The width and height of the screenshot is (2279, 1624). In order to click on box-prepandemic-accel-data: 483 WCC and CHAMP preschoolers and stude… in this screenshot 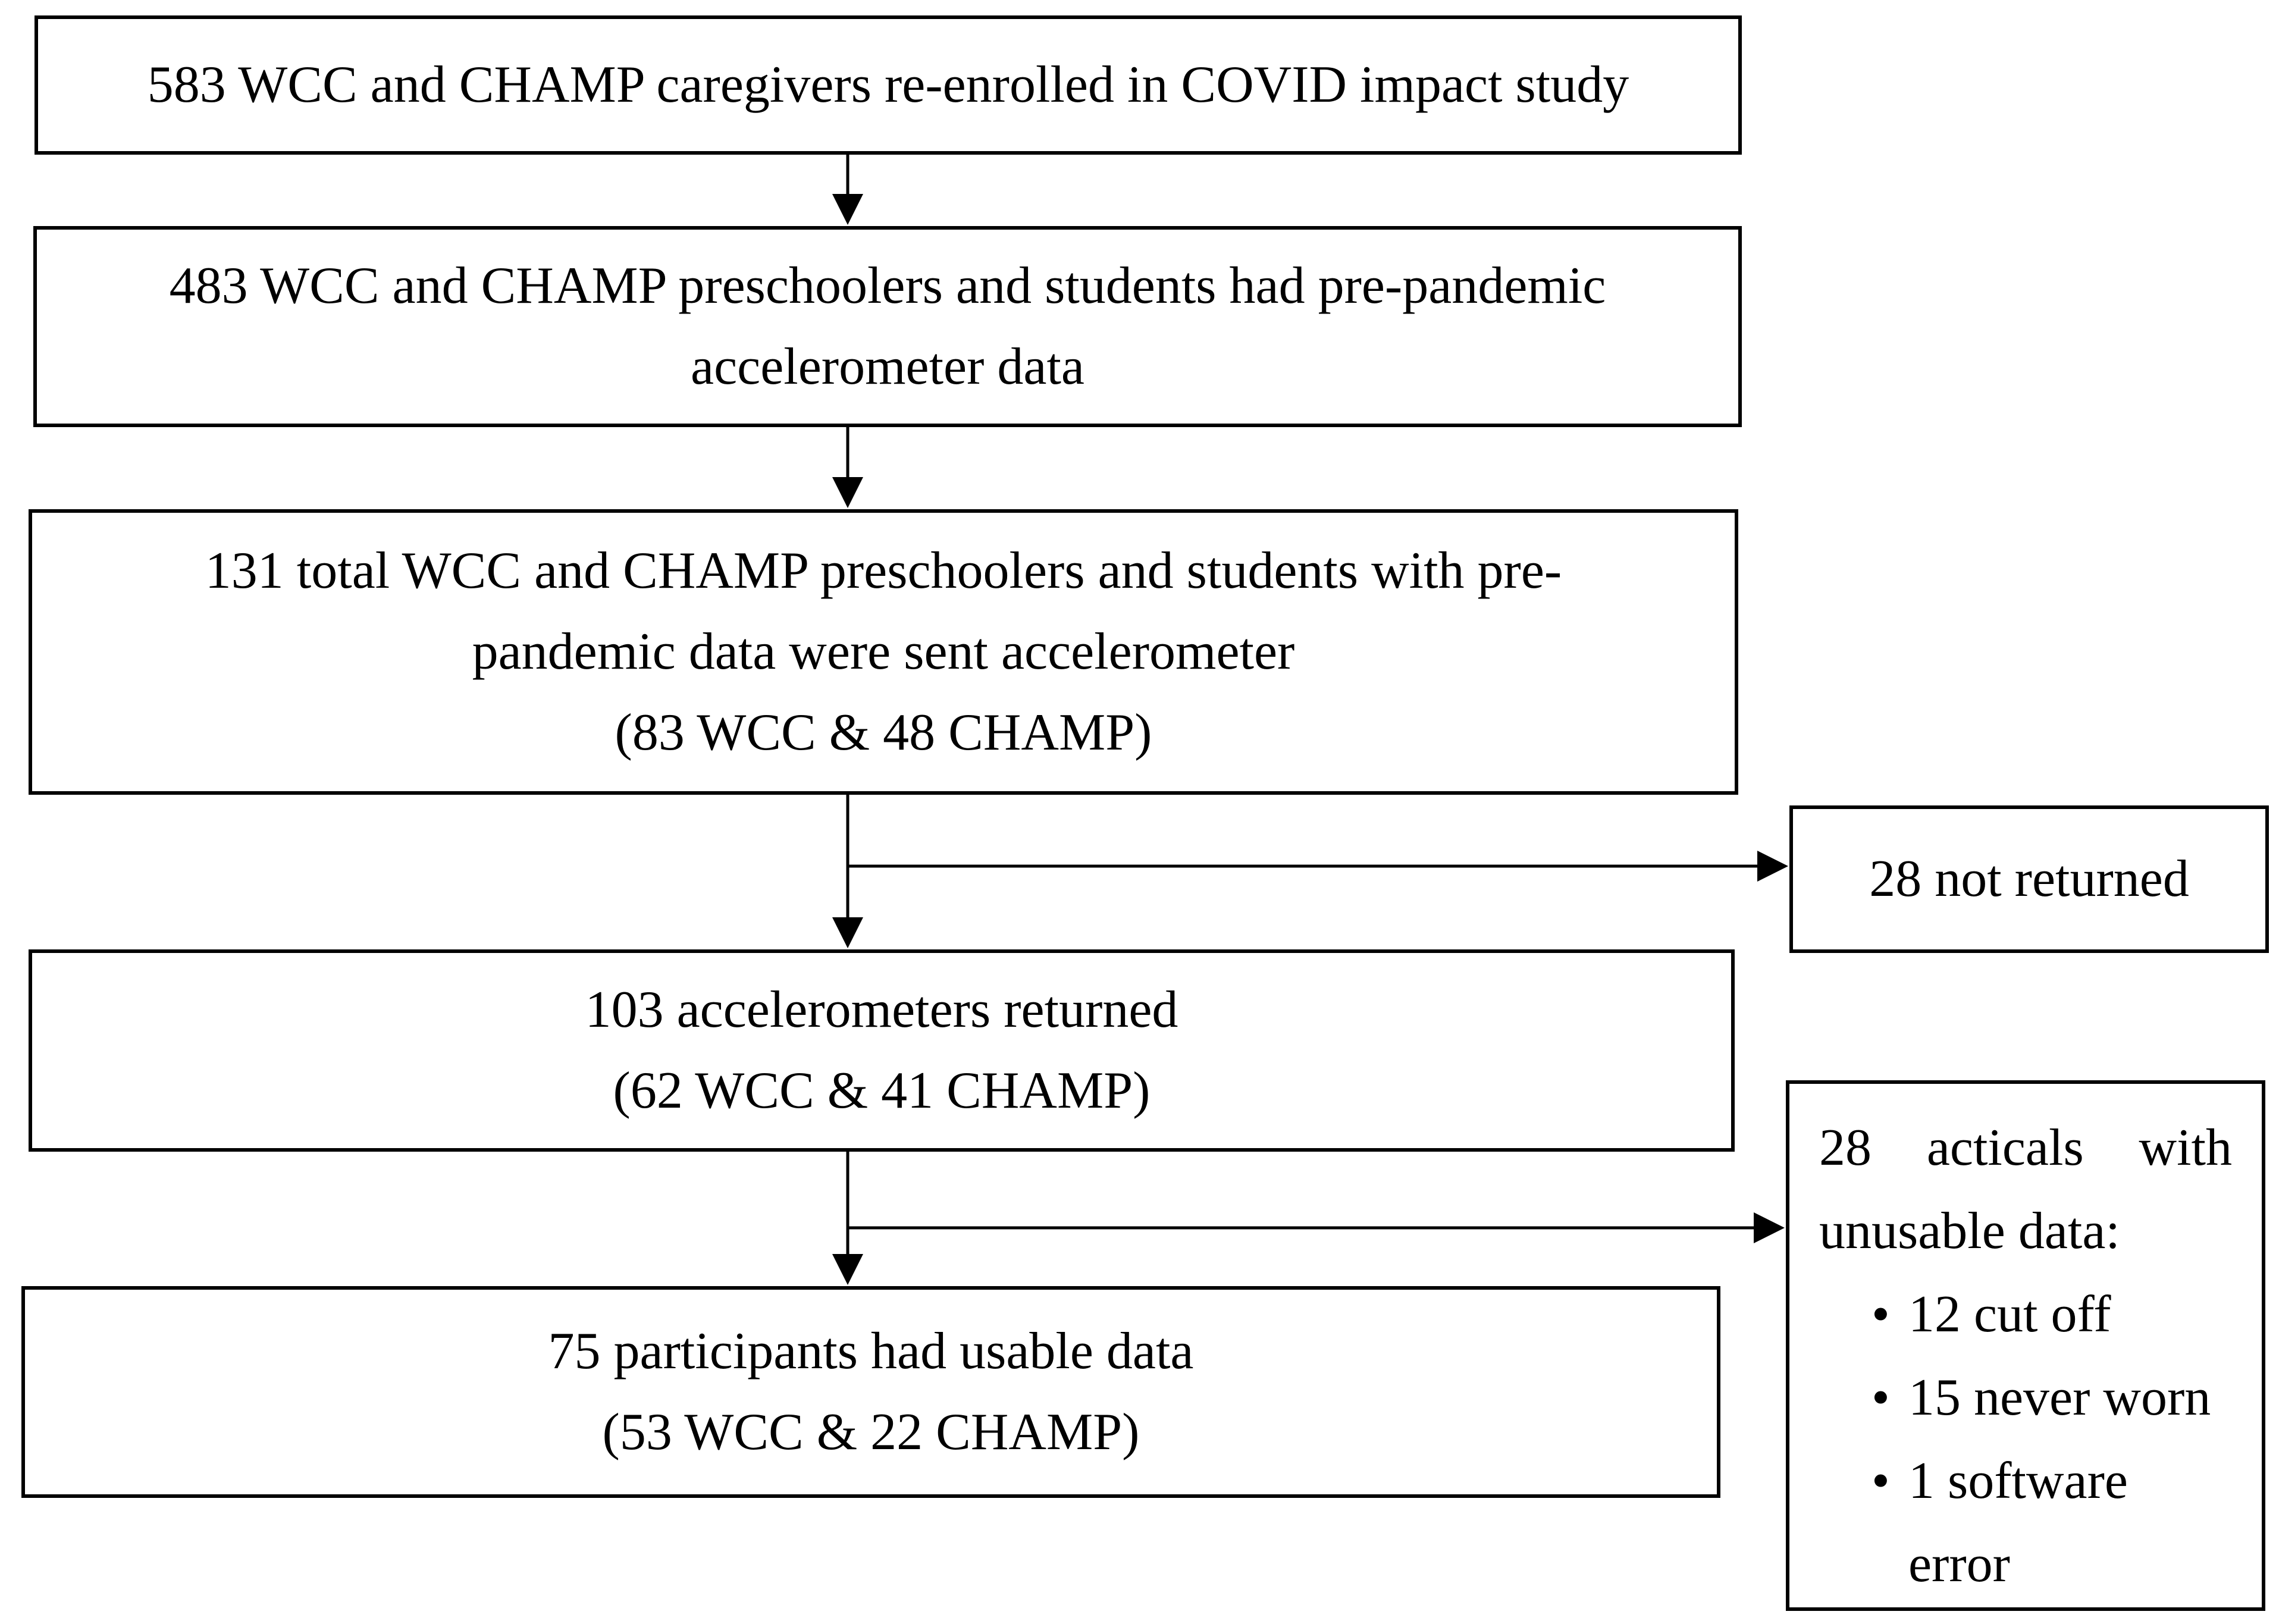, I will do `click(888, 326)`.